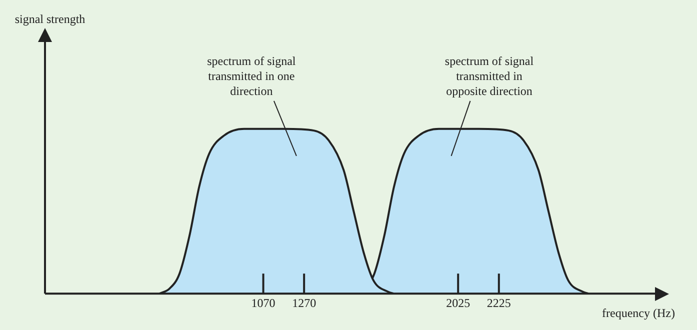  I want to click on x-tick-label: 1270, so click(304, 303).